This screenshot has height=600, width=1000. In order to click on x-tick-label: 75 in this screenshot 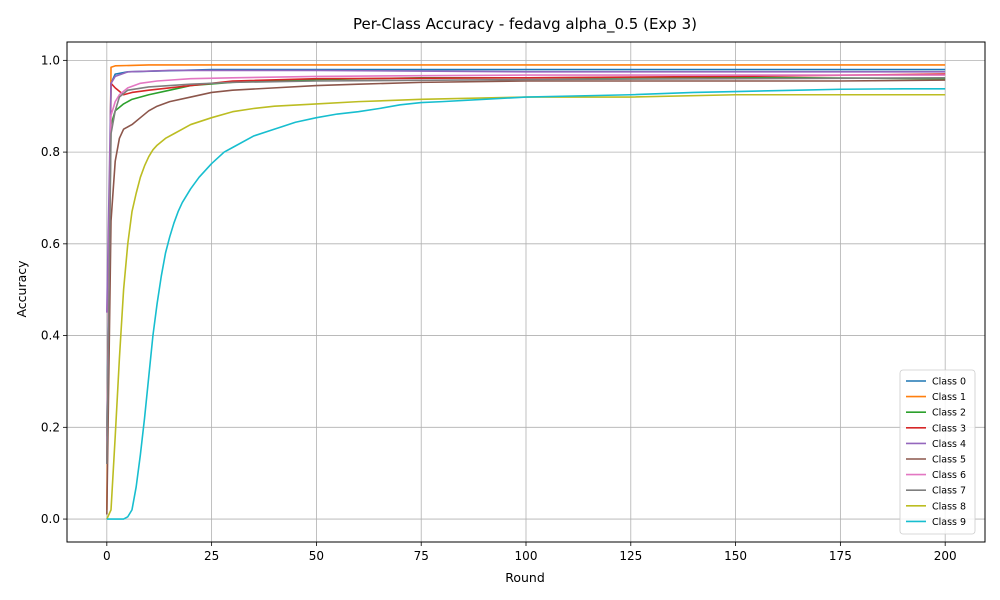, I will do `click(421, 556)`.